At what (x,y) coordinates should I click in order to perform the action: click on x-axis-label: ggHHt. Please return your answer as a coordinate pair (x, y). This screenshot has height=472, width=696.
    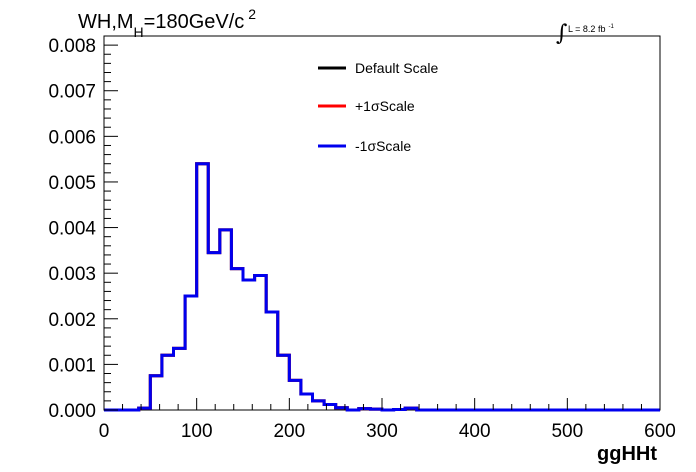
    Looking at the image, I should click on (627, 454).